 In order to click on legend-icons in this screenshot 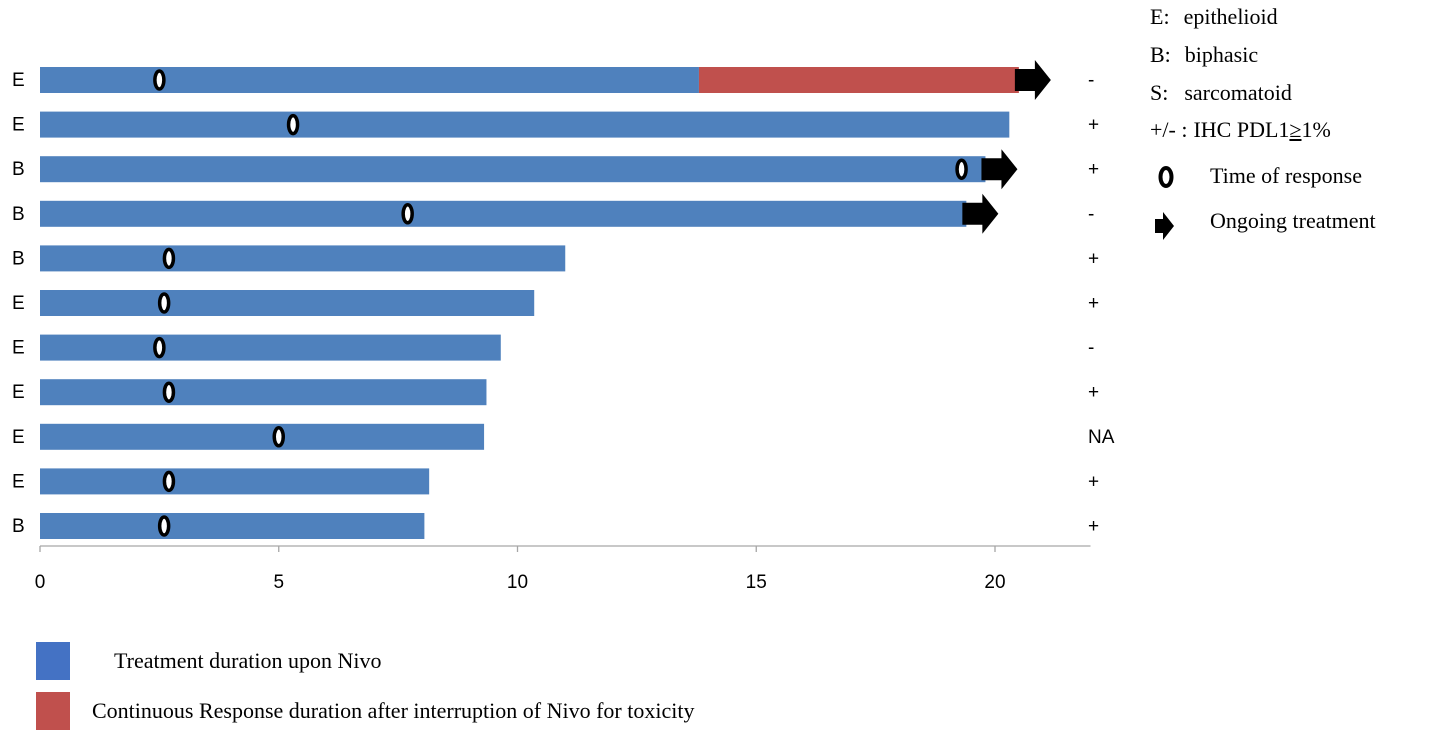, I will do `click(1164, 203)`.